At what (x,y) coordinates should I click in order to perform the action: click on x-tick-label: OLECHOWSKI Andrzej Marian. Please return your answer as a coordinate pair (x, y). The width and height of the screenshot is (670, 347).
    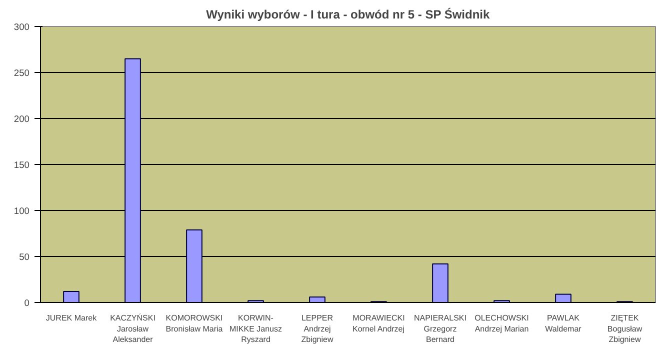
    Looking at the image, I should click on (501, 324).